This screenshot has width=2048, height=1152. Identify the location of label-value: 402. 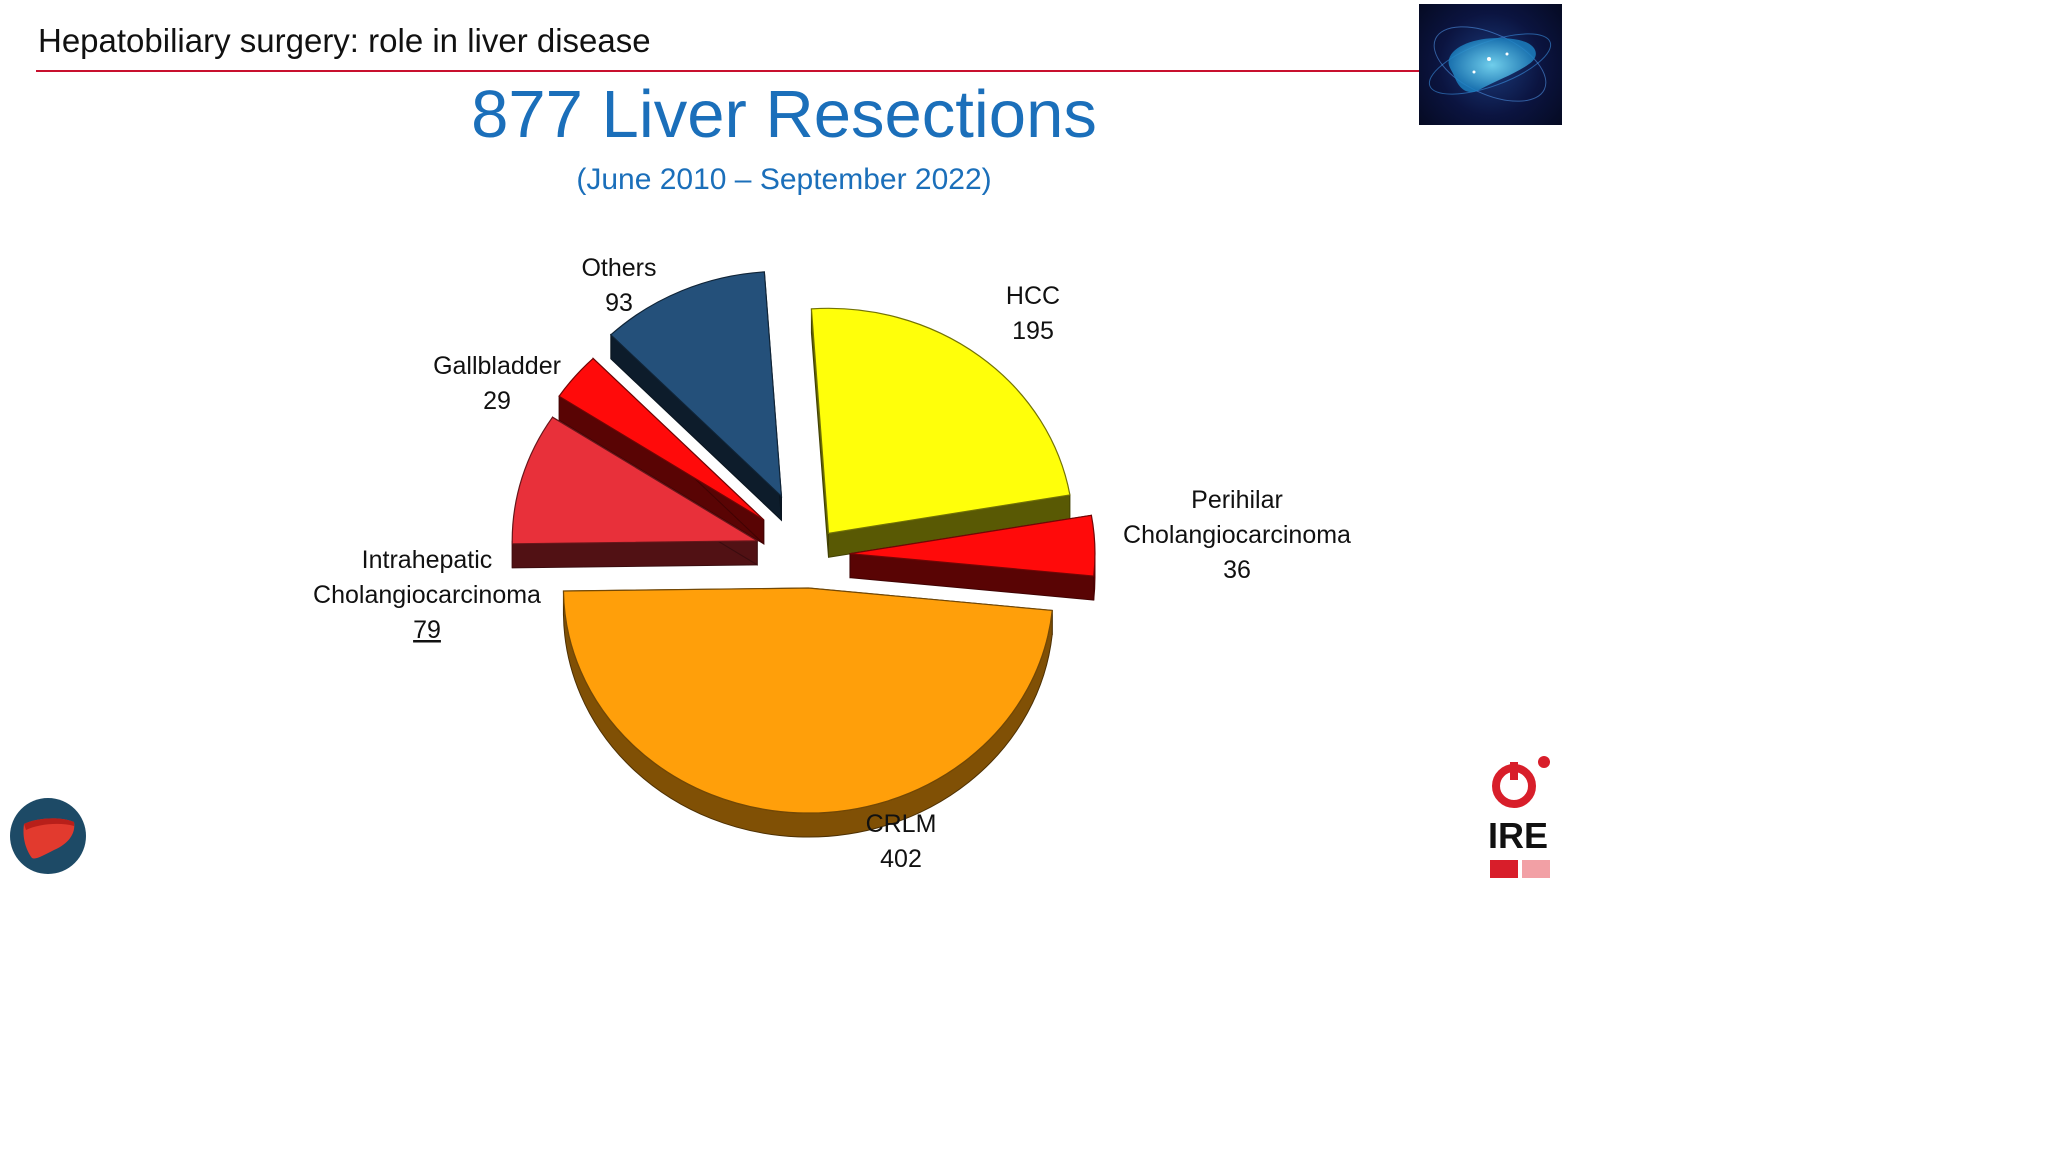
(901, 859).